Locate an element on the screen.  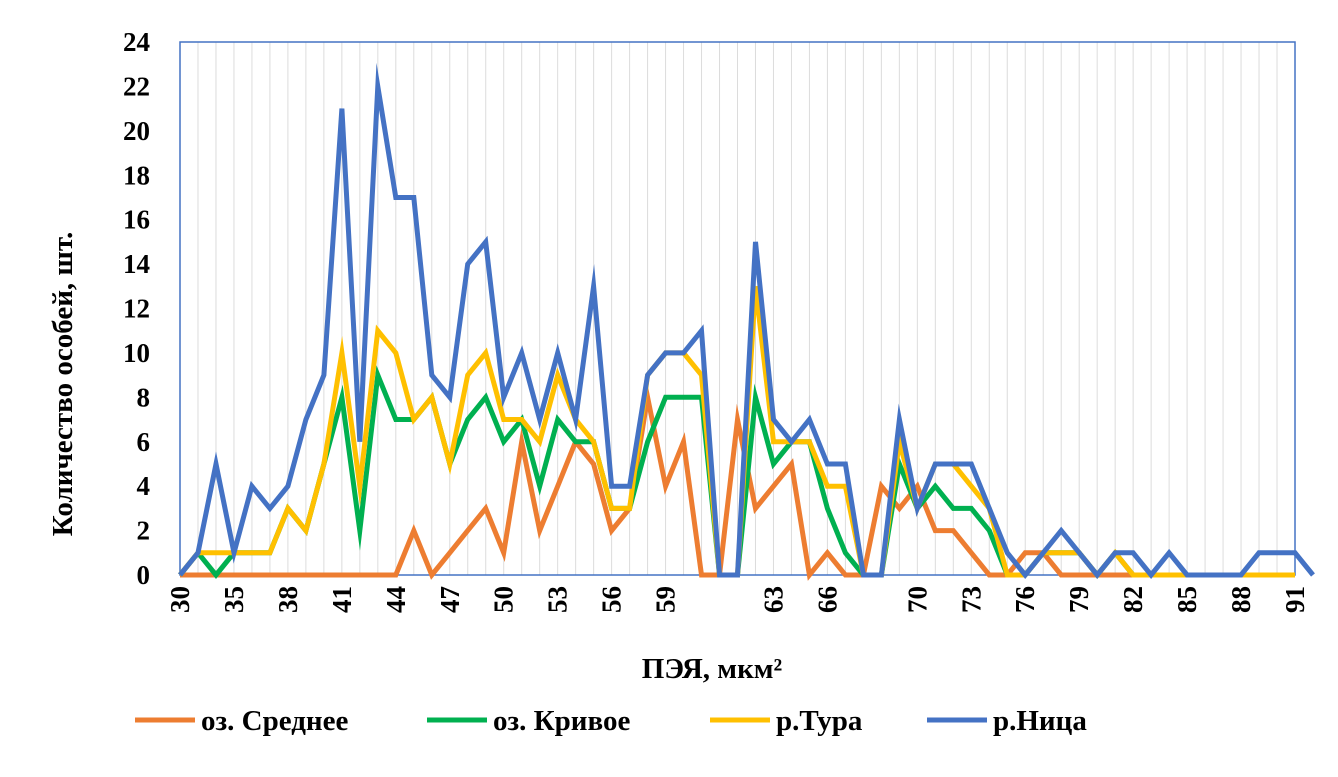
legend-item: оз. Среднее is located at coordinates (241, 721).